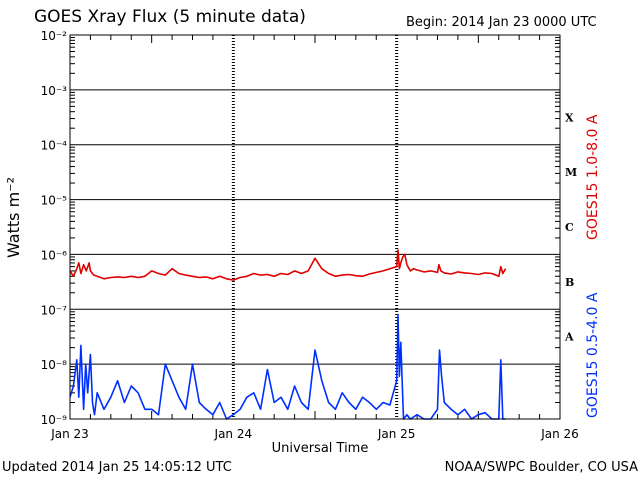 Image resolution: width=640 pixels, height=480 pixels. What do you see at coordinates (54, 91) in the screenshot?
I see `y-tick-label: 10⁻³` at bounding box center [54, 91].